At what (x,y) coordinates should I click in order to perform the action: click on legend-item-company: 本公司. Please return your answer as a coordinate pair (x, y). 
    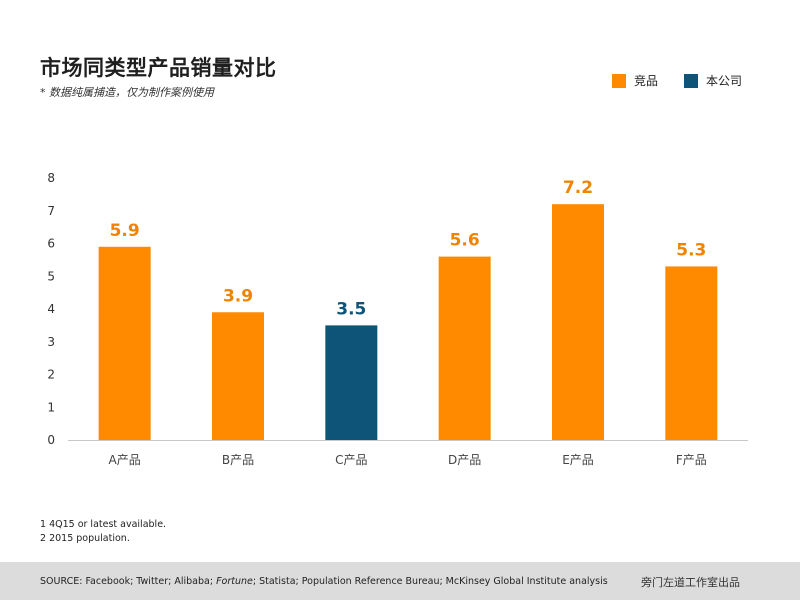
    Looking at the image, I should click on (713, 80).